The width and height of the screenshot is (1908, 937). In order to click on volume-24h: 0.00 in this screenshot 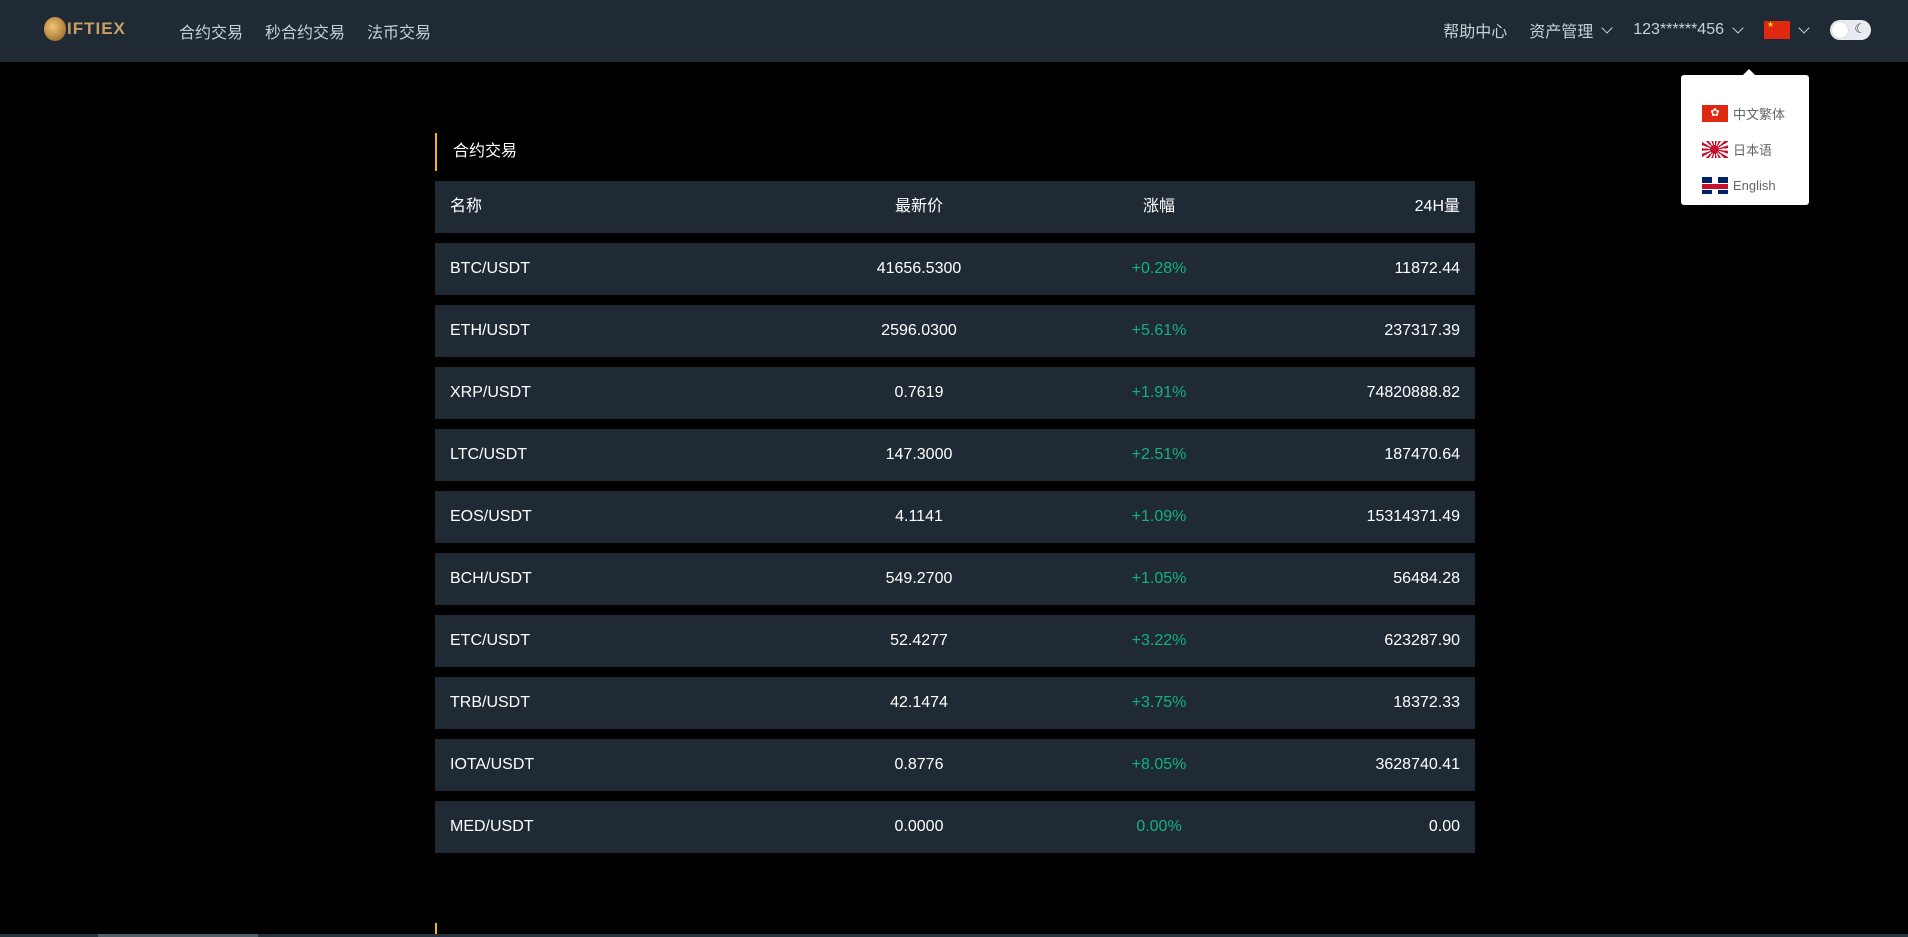, I will do `click(1444, 826)`.